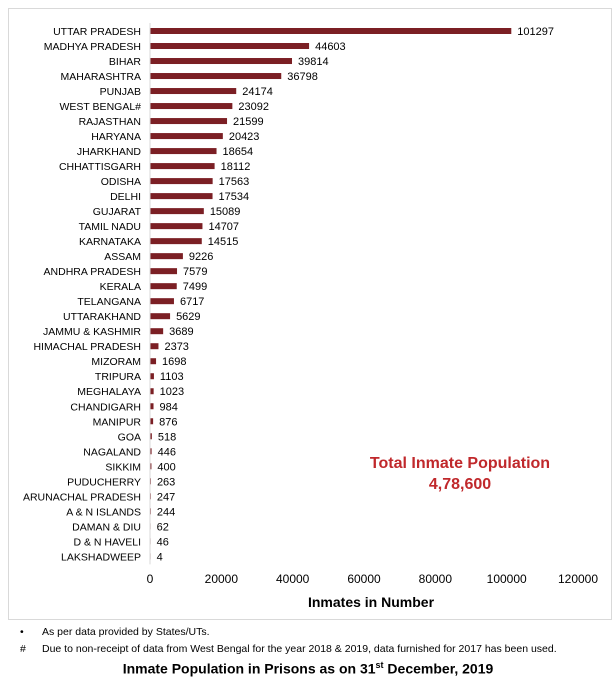 Image resolution: width=616 pixels, height=677 pixels. Describe the element at coordinates (181, 332) in the screenshot. I see `value-label: 3689` at that location.